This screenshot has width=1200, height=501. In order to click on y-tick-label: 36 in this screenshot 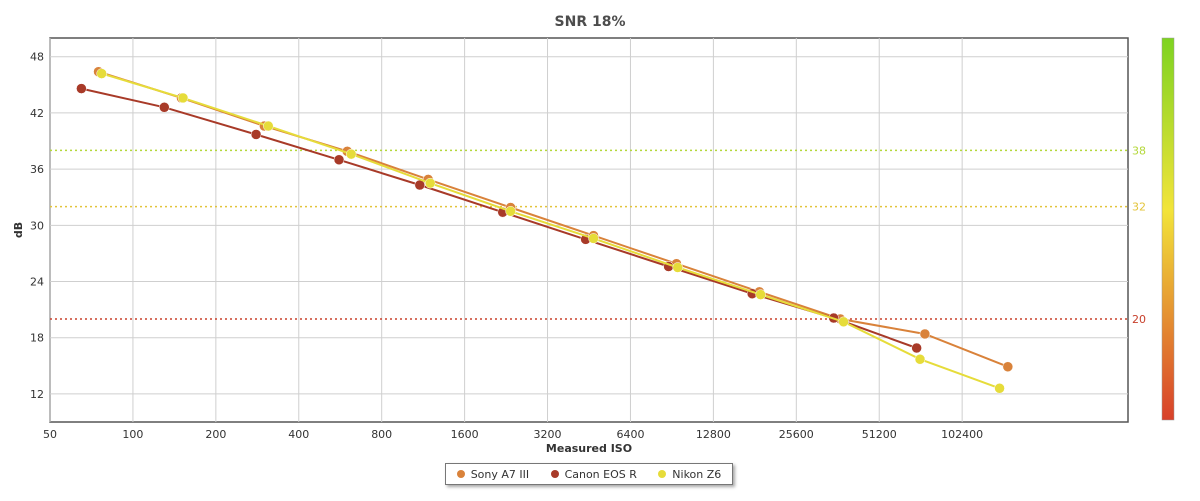, I will do `click(37, 169)`.